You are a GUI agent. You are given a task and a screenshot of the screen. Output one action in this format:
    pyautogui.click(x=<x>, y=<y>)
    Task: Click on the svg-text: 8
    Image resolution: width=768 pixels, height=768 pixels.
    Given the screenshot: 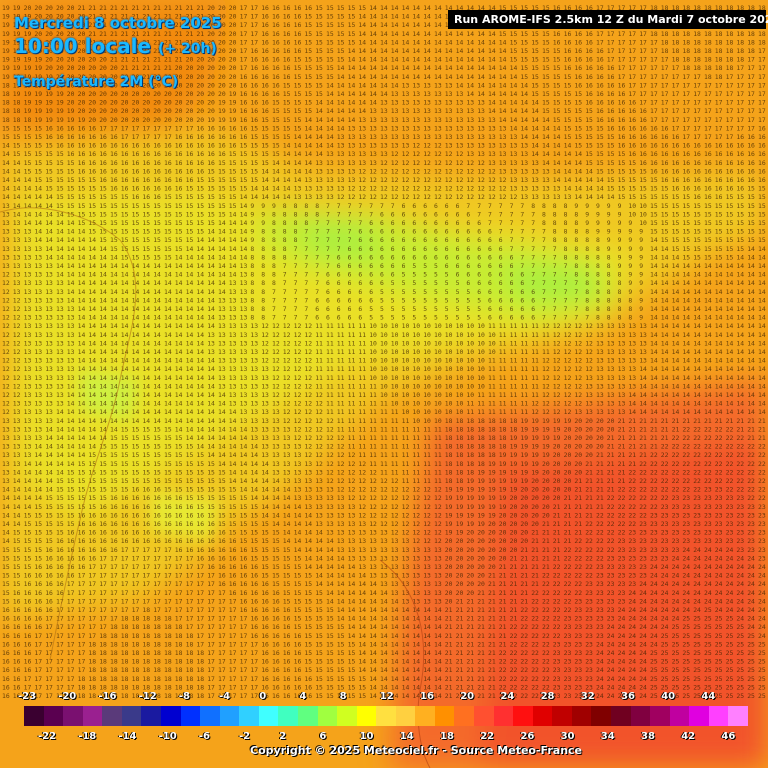 What is the action you would take?
    pyautogui.click(x=274, y=275)
    